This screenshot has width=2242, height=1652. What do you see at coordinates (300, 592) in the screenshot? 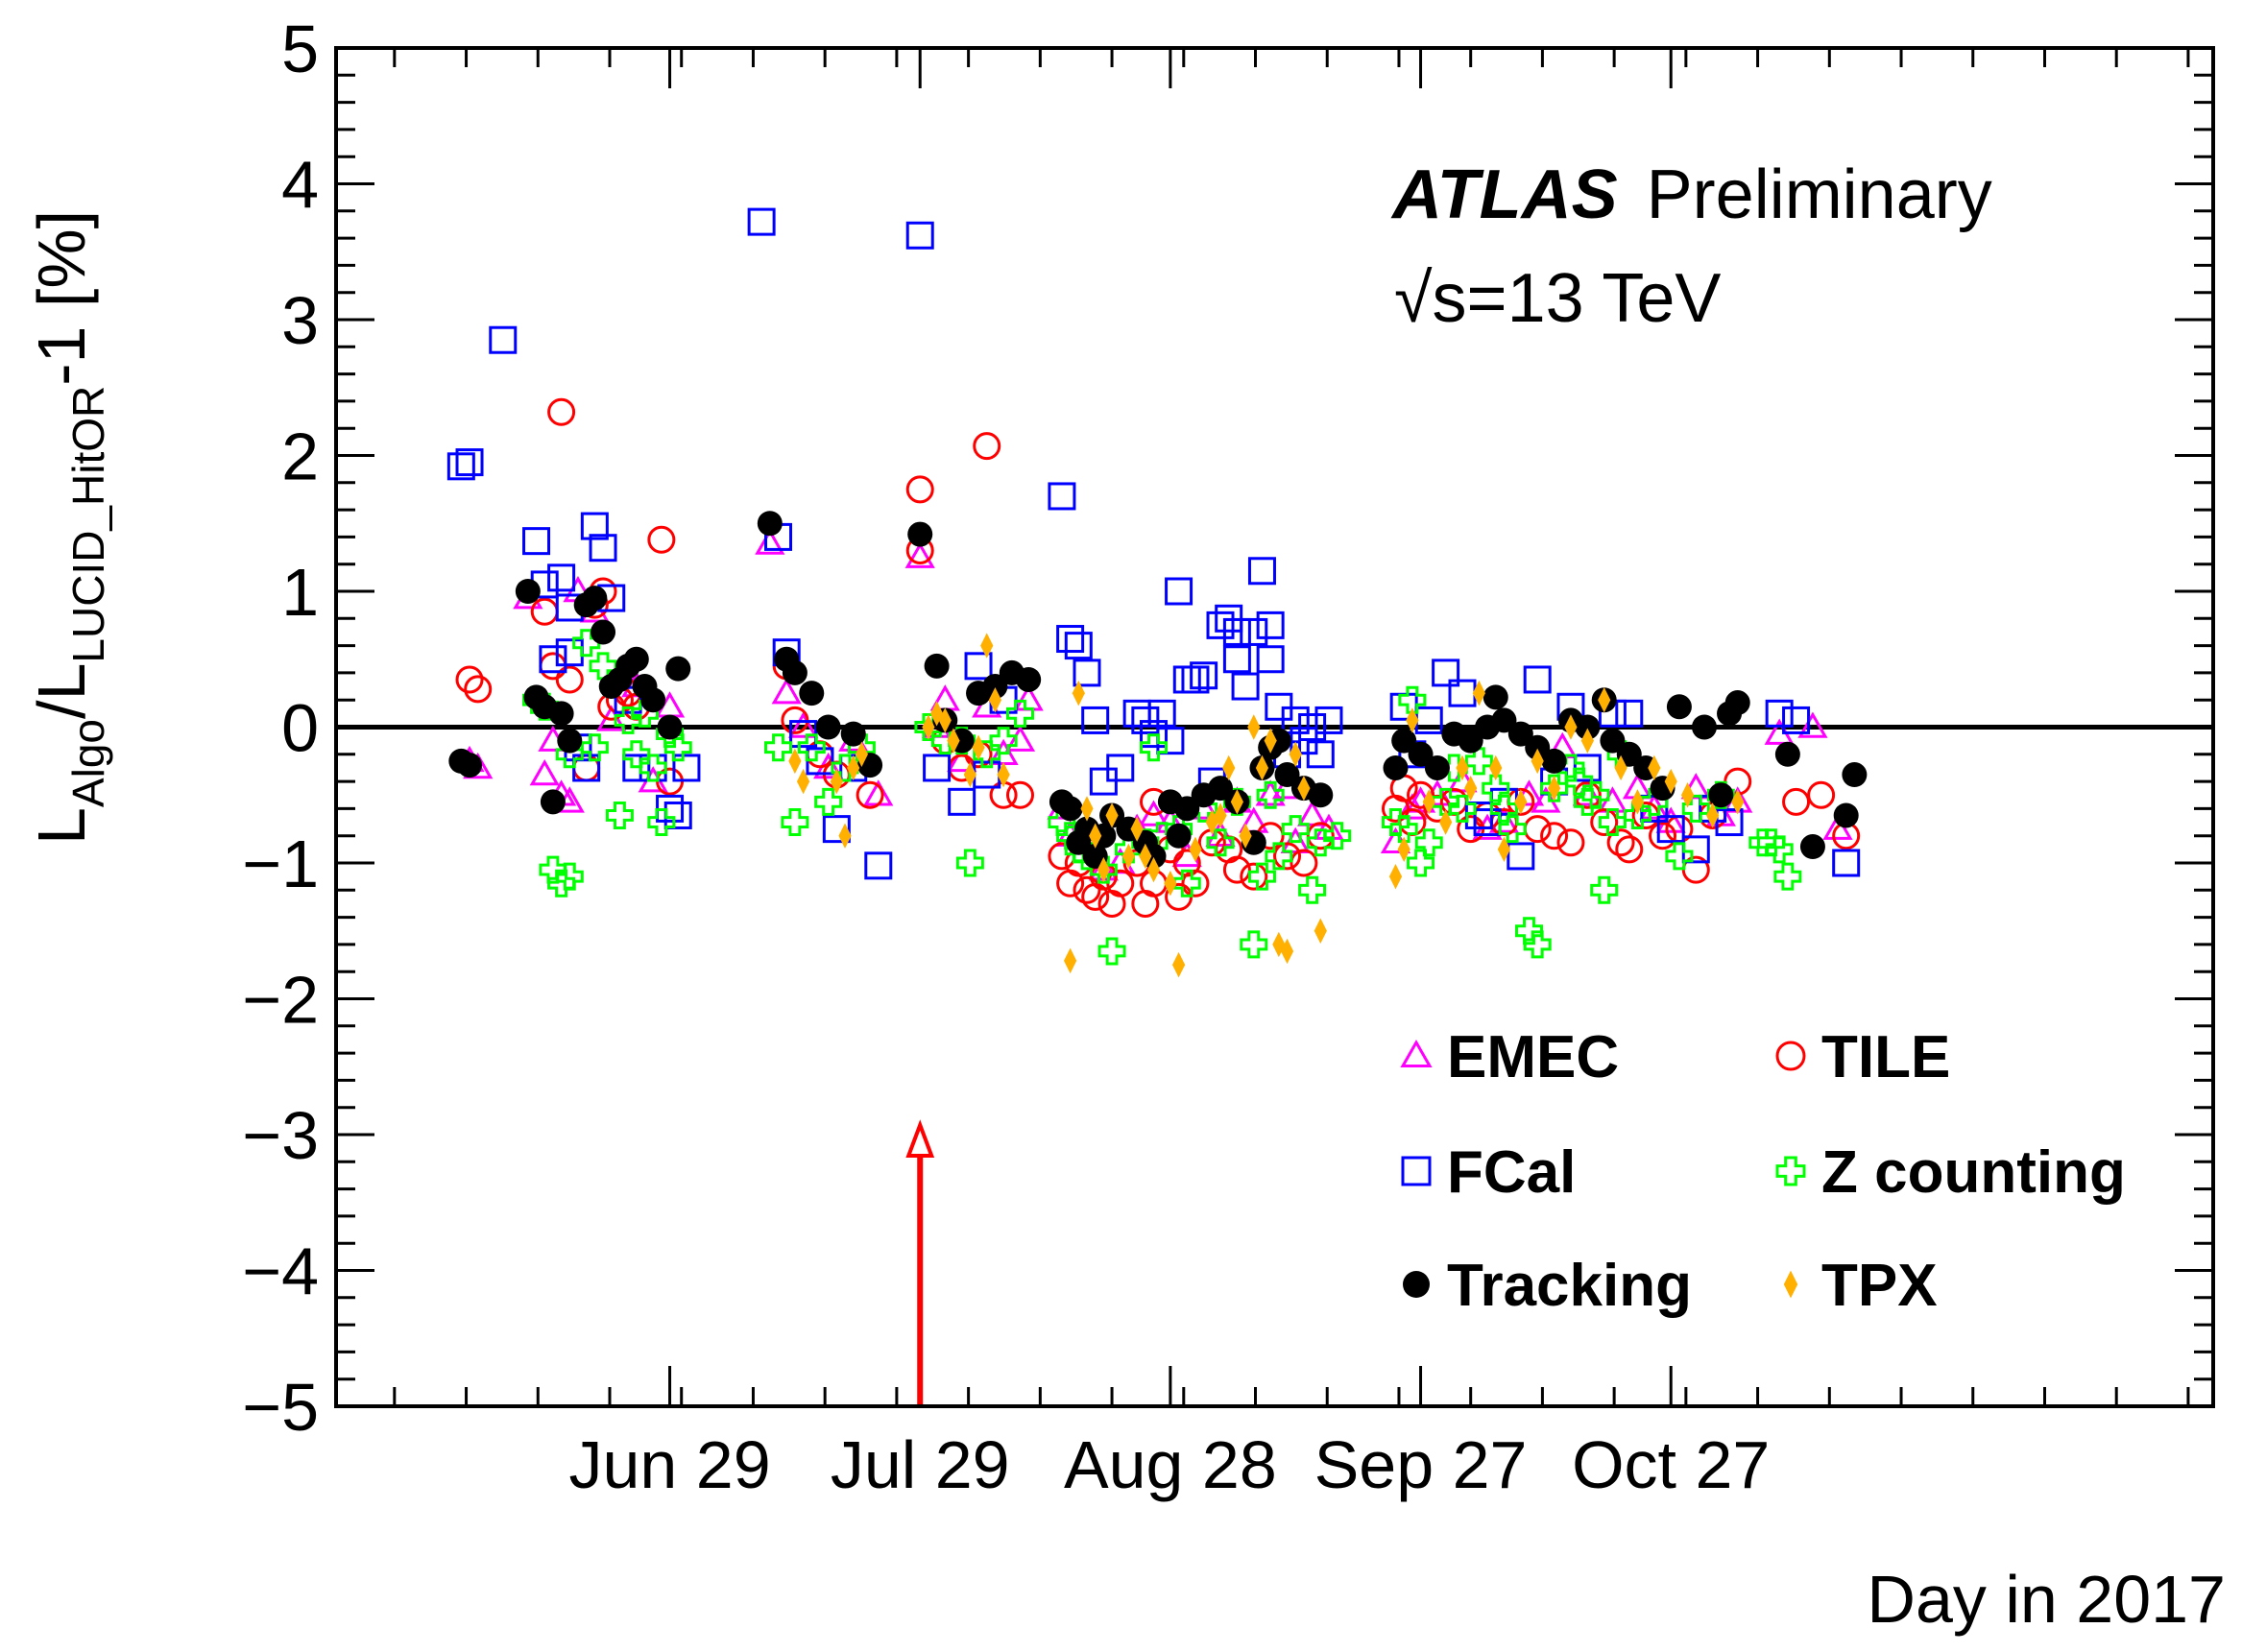
I see `y-tick-label: 1` at bounding box center [300, 592].